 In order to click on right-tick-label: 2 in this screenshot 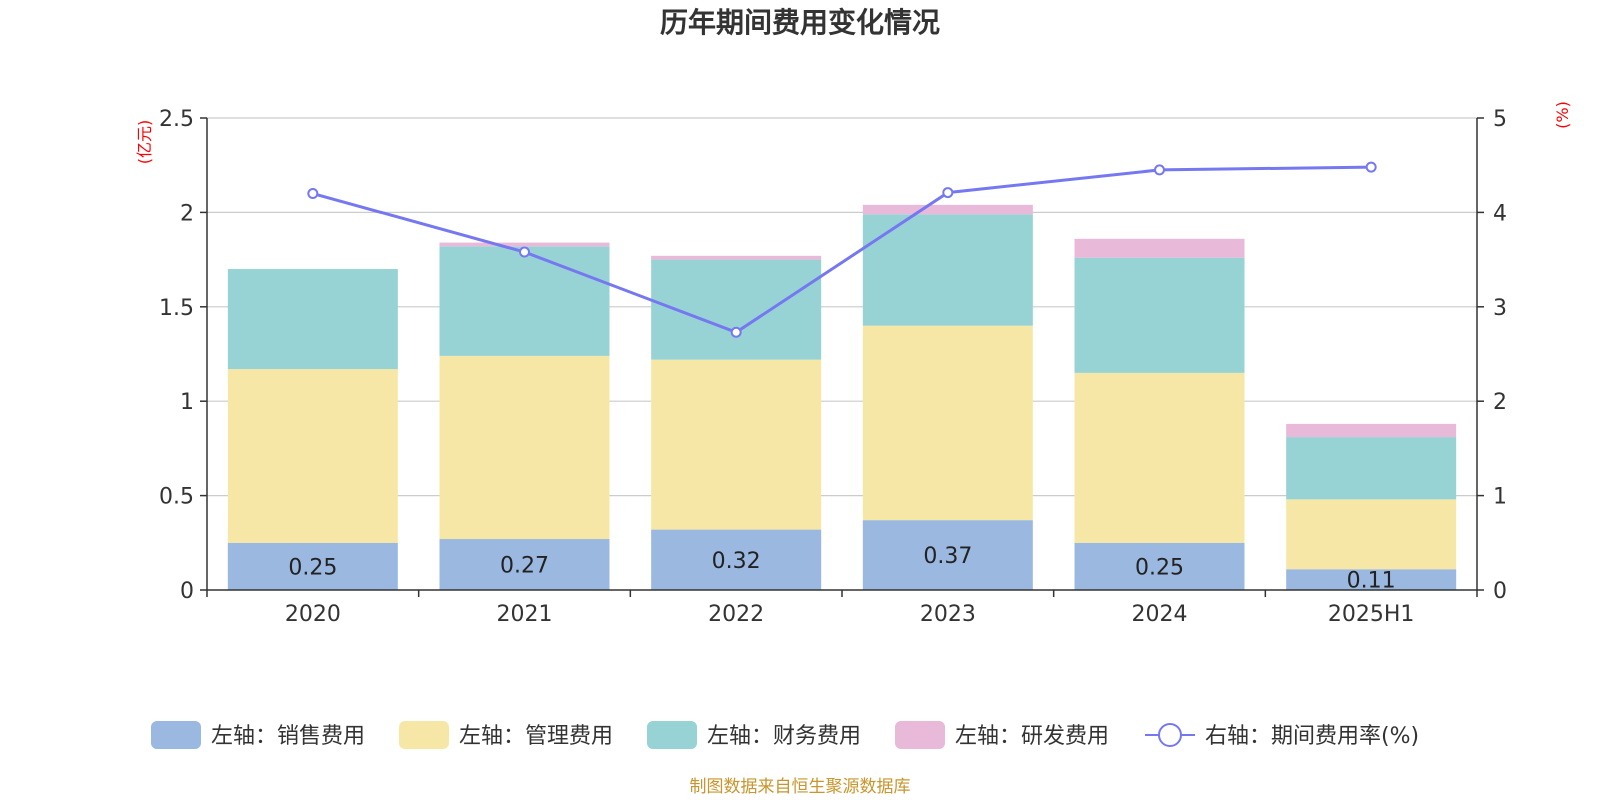, I will do `click(1500, 402)`.